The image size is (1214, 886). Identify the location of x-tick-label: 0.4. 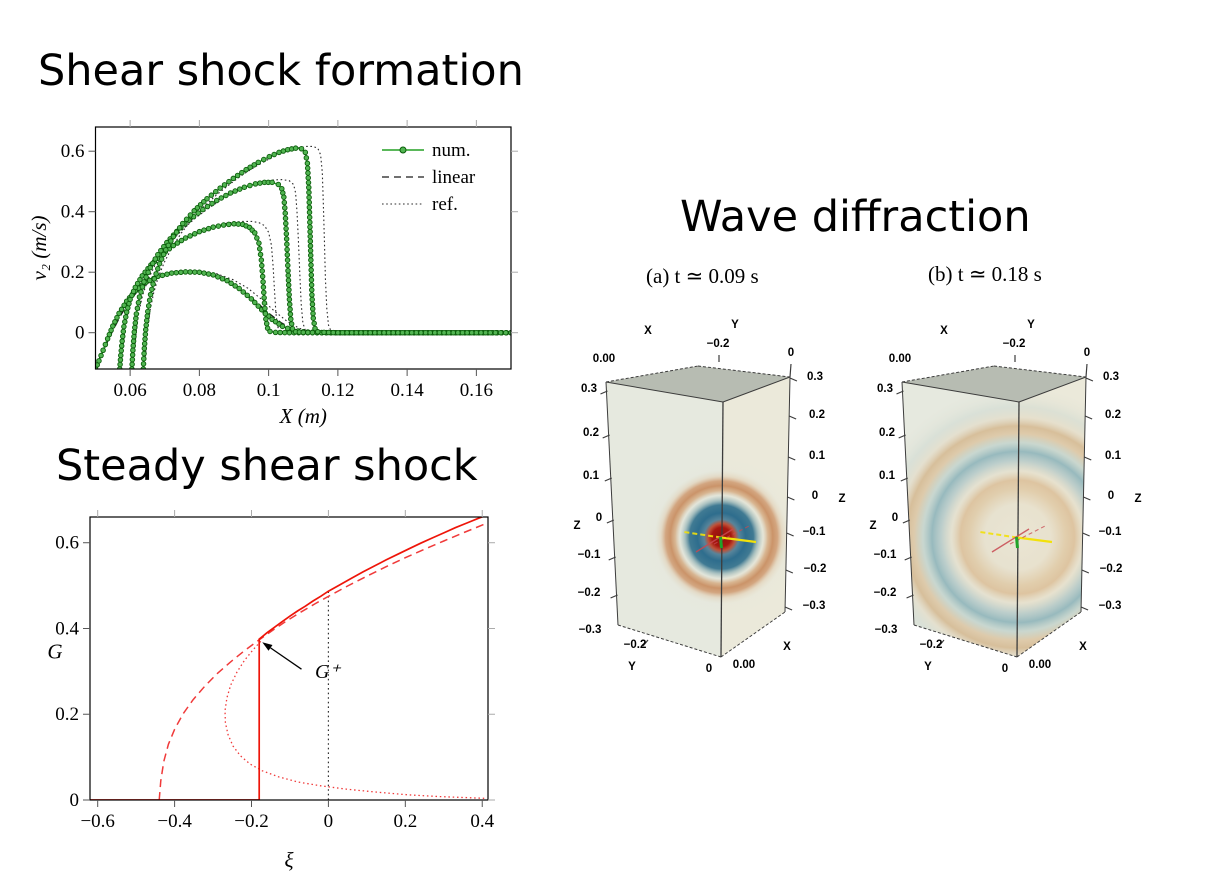
(482, 821).